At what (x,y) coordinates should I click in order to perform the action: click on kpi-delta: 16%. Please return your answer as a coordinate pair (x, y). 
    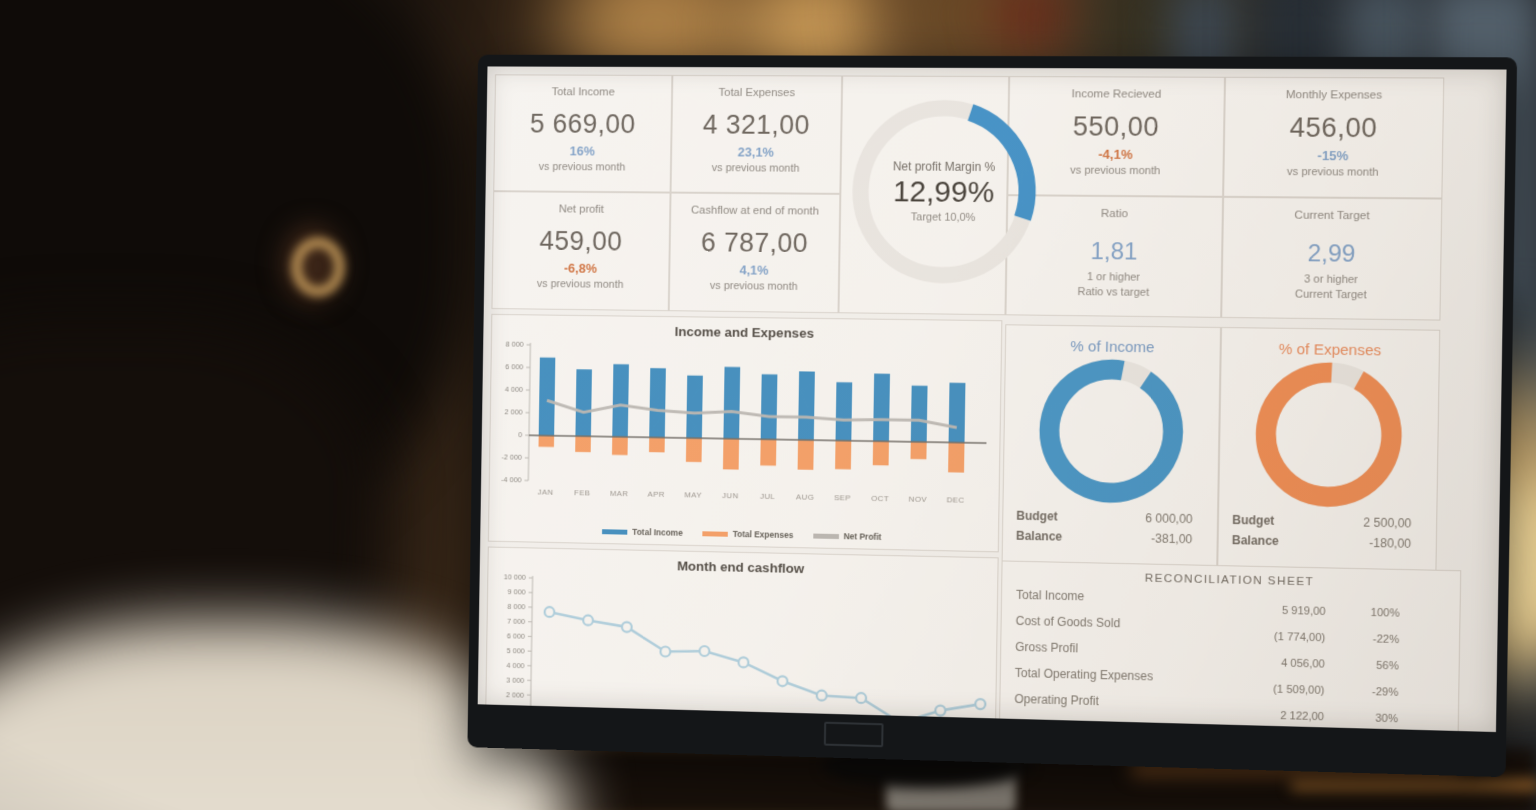
    Looking at the image, I should click on (582, 151).